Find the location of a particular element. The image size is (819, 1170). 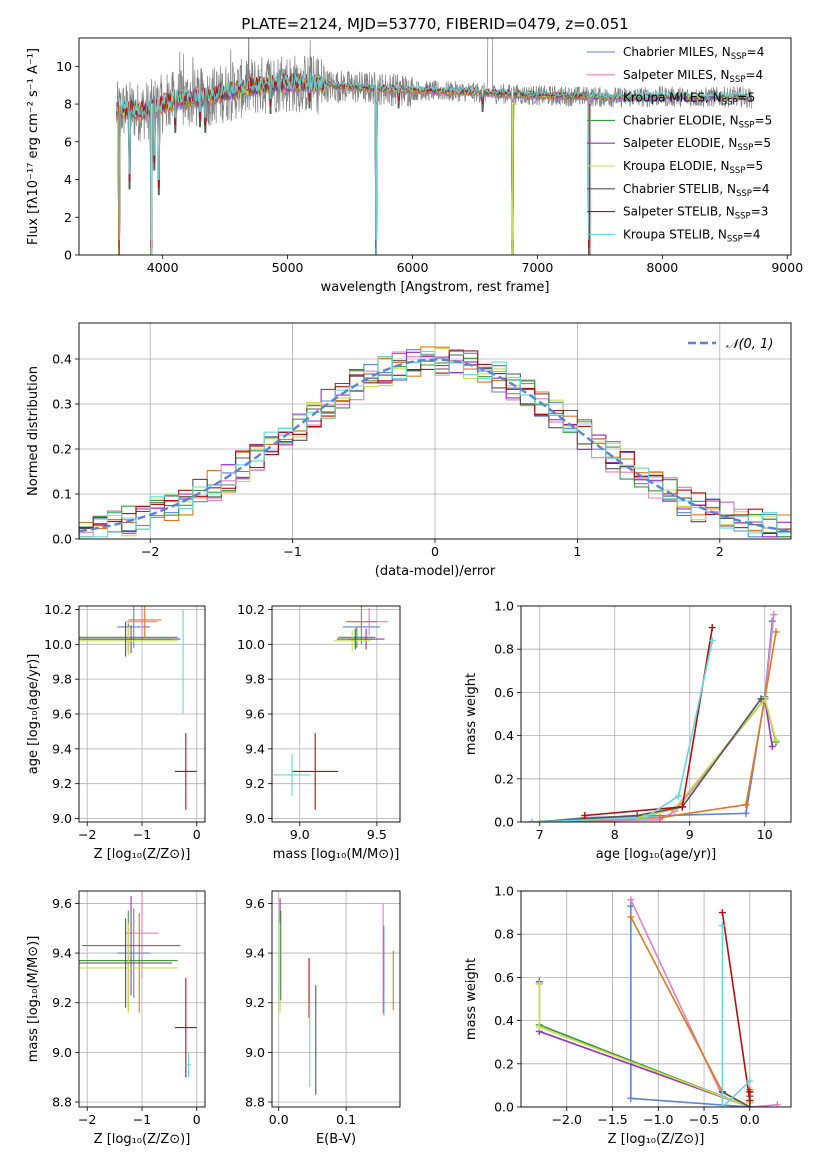

y-axis-label: age [log₁₀(age/yr)] is located at coordinates (33, 714).